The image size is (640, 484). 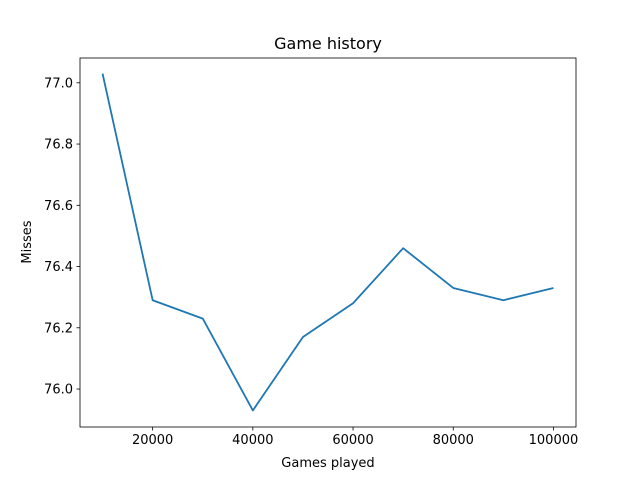 I want to click on chart-title: Game history, so click(x=328, y=43).